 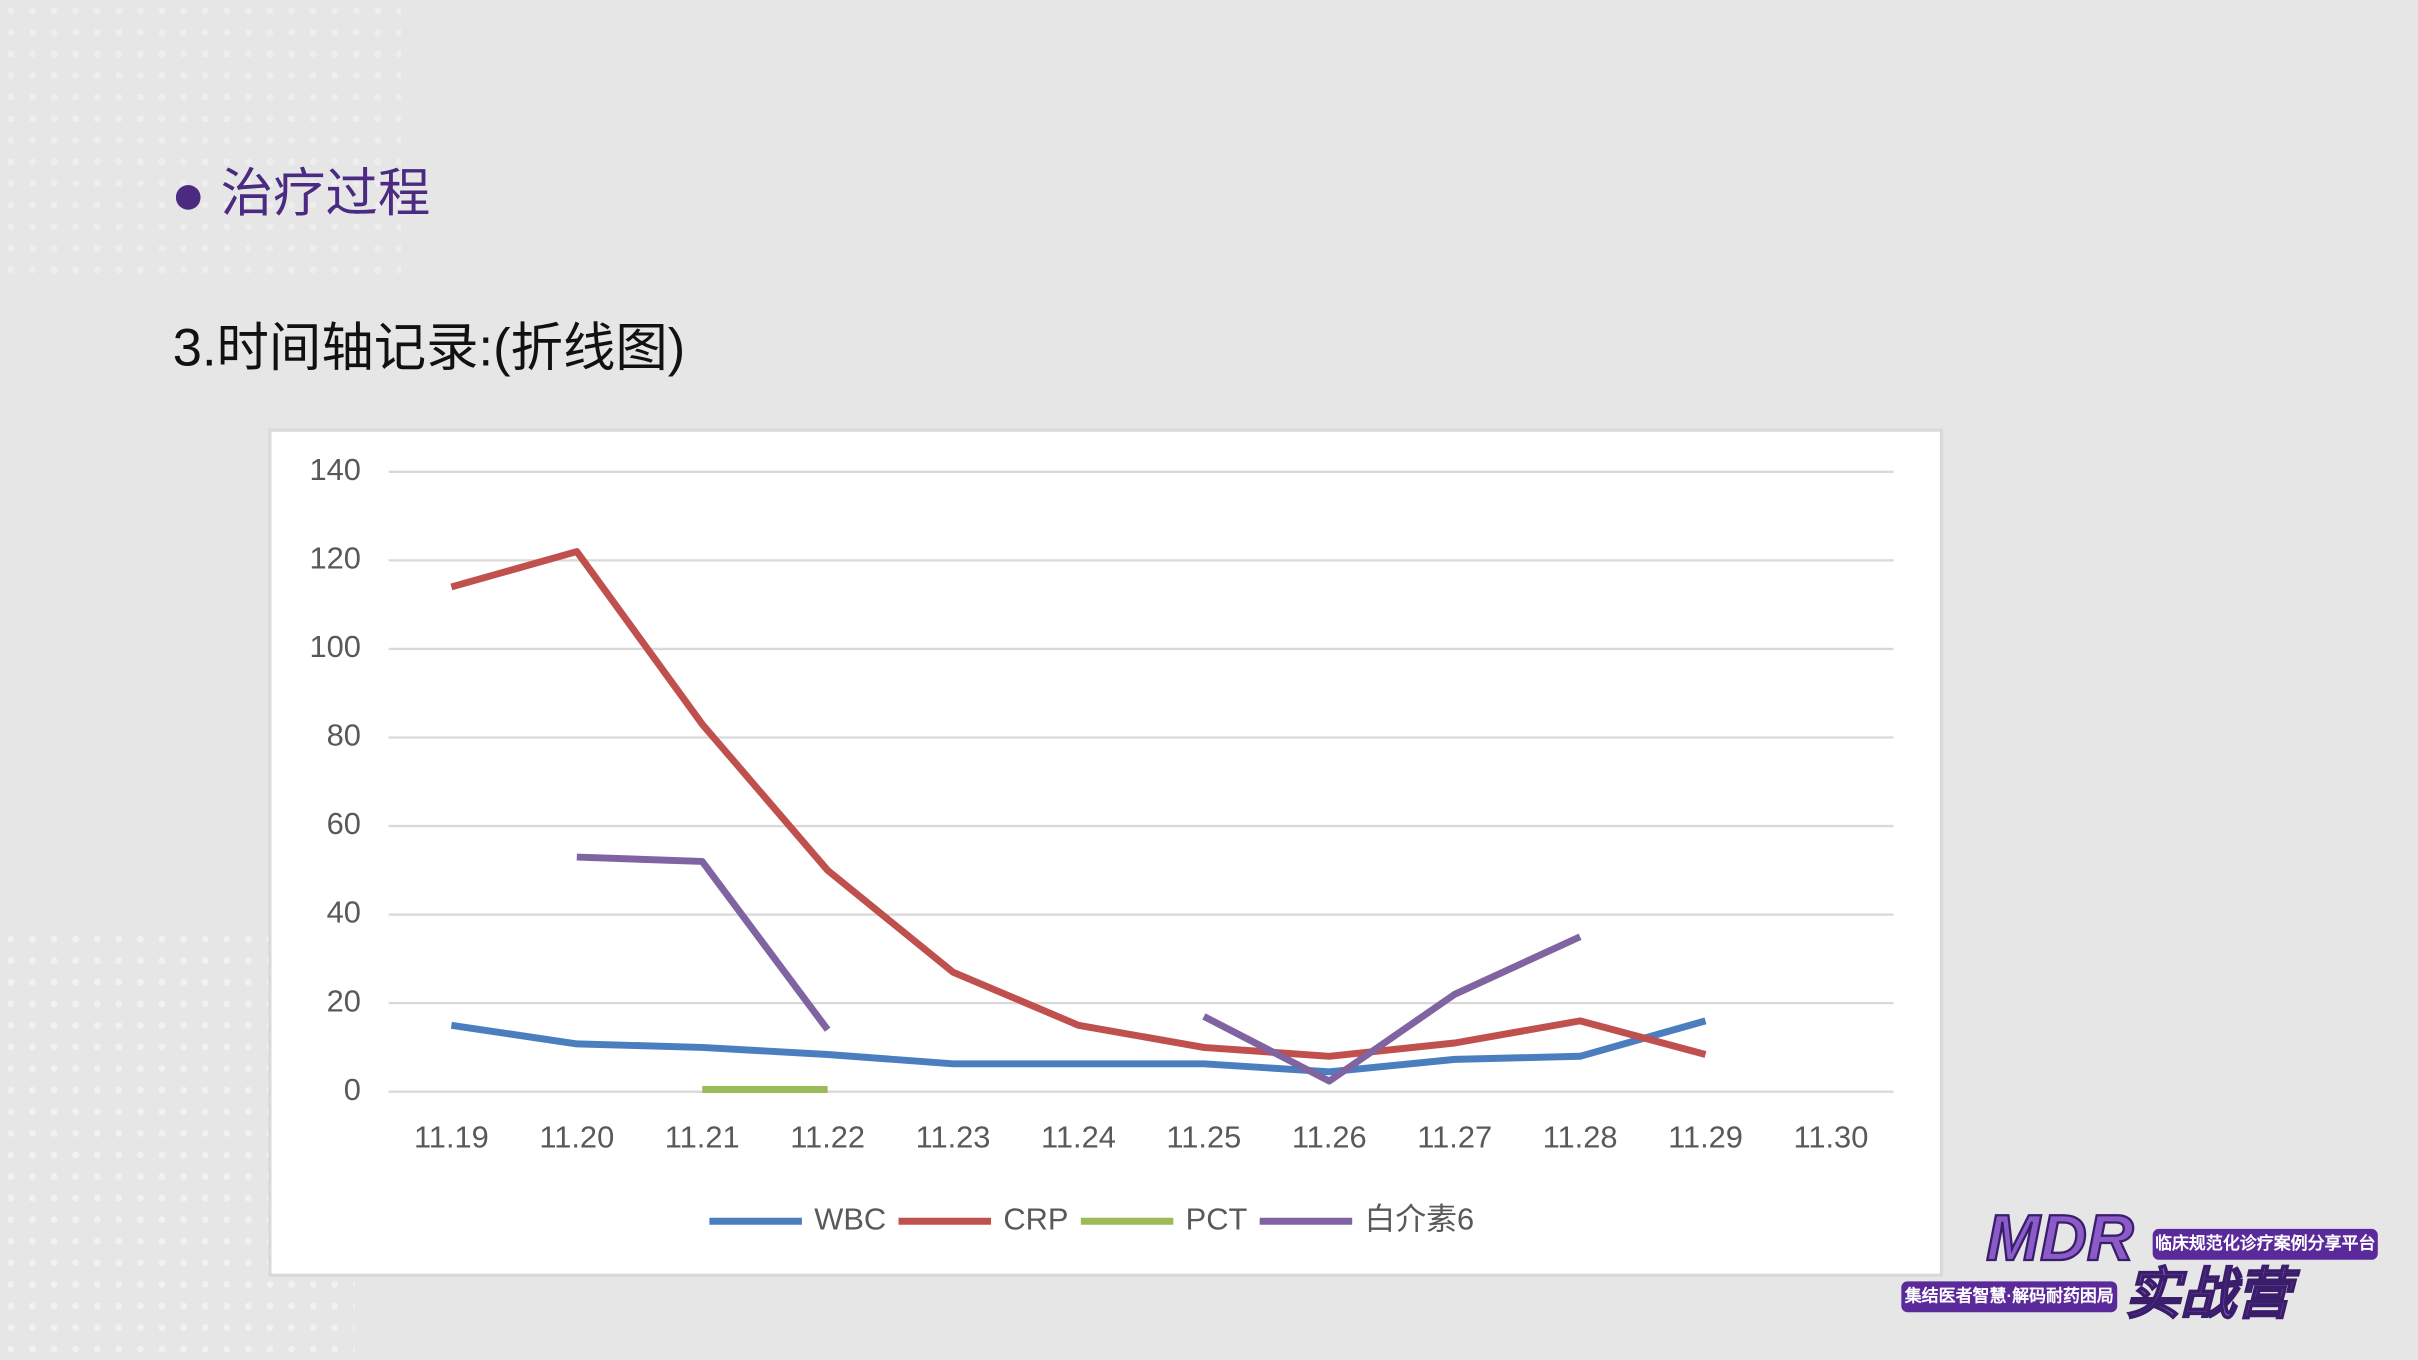 What do you see at coordinates (188, 197) in the screenshot?
I see `bullet` at bounding box center [188, 197].